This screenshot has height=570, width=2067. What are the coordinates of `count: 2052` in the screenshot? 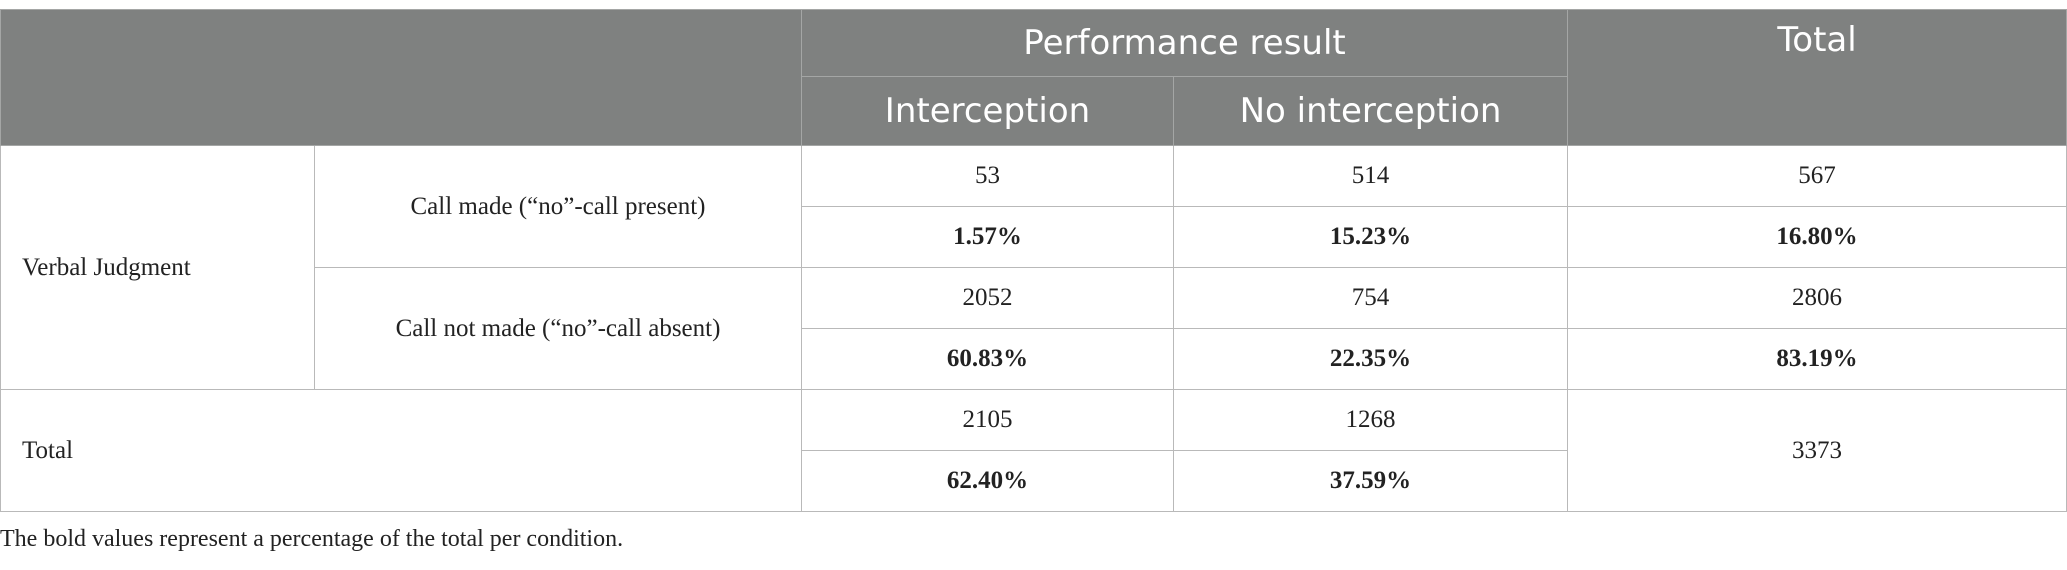 It's located at (987, 298).